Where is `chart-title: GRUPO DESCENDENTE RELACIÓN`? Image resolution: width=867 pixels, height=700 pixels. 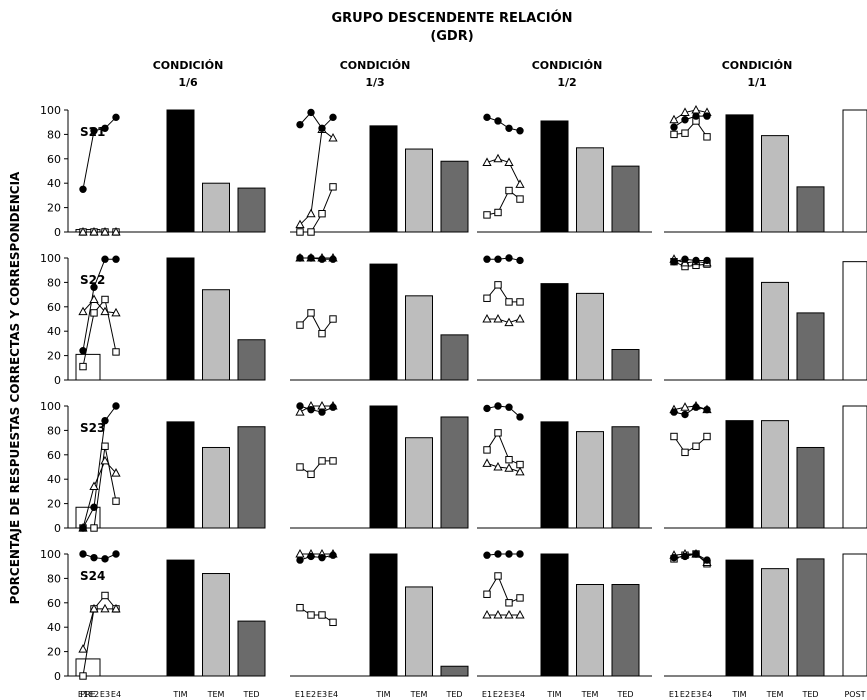 chart-title: GRUPO DESCENDENTE RELACIÓN is located at coordinates (451, 18).